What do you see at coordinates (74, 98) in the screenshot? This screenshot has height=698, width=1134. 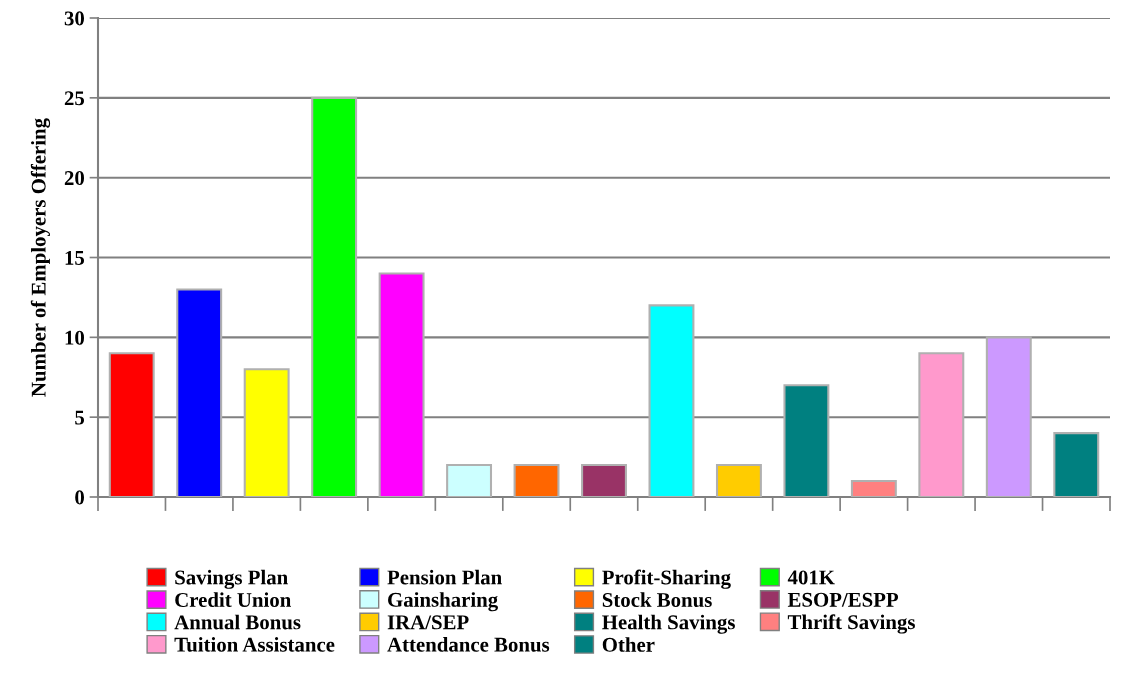 I see `y-tick-label: 25` at bounding box center [74, 98].